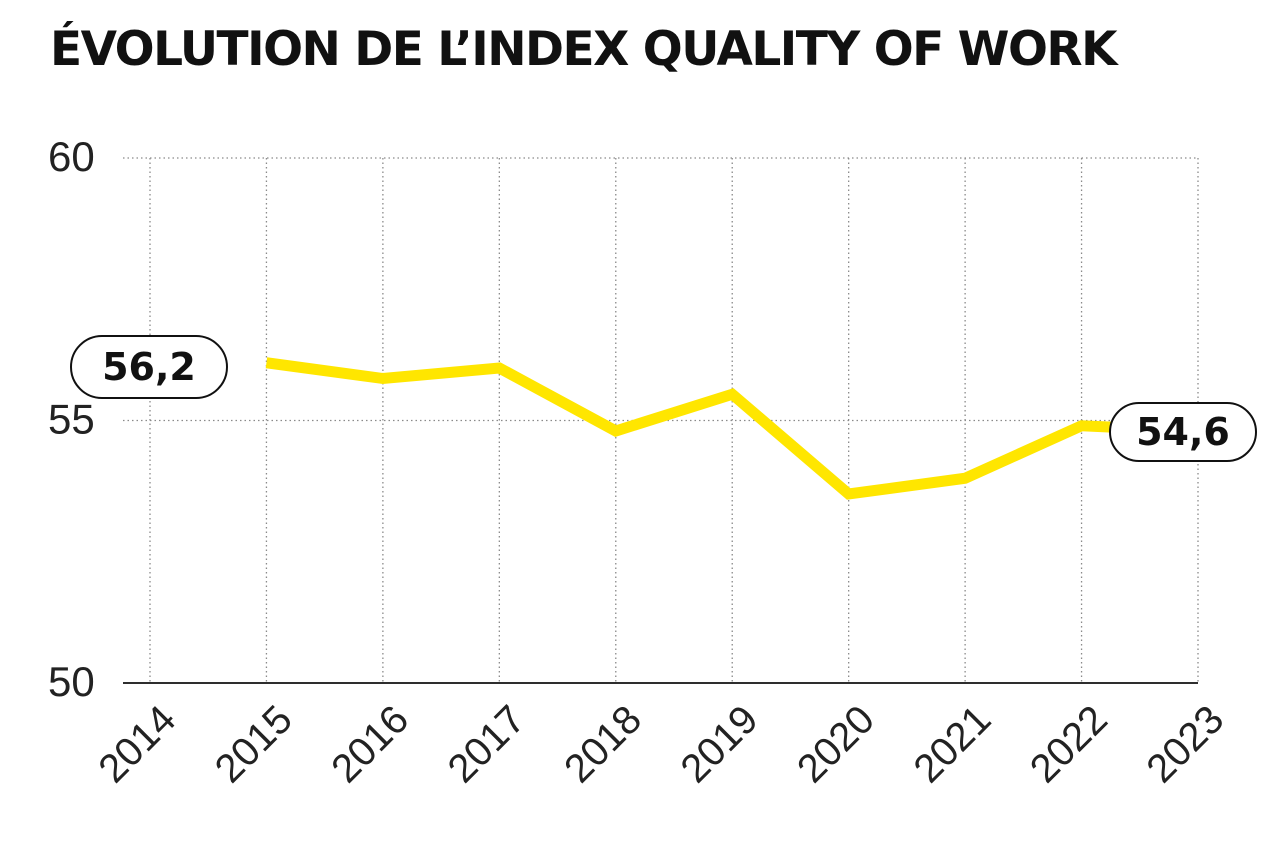 This screenshot has width=1280, height=852. What do you see at coordinates (137, 744) in the screenshot?
I see `x-tick-label-2014: 2014` at bounding box center [137, 744].